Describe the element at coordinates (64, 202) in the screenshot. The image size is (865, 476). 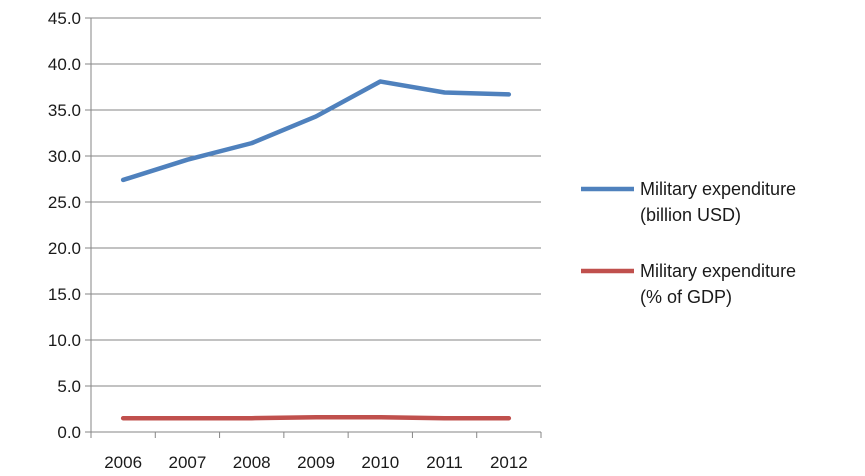
I see `y-tick-label: 25.0` at that location.